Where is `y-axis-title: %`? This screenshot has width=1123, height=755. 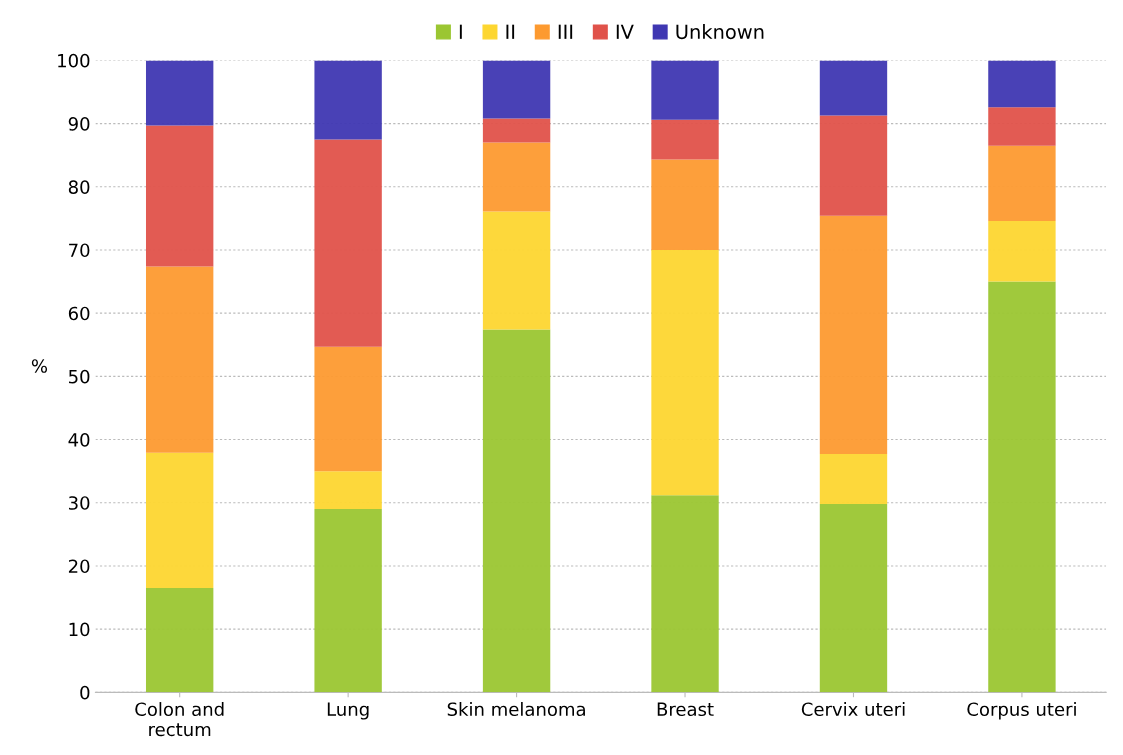 y-axis-title: % is located at coordinates (39, 366).